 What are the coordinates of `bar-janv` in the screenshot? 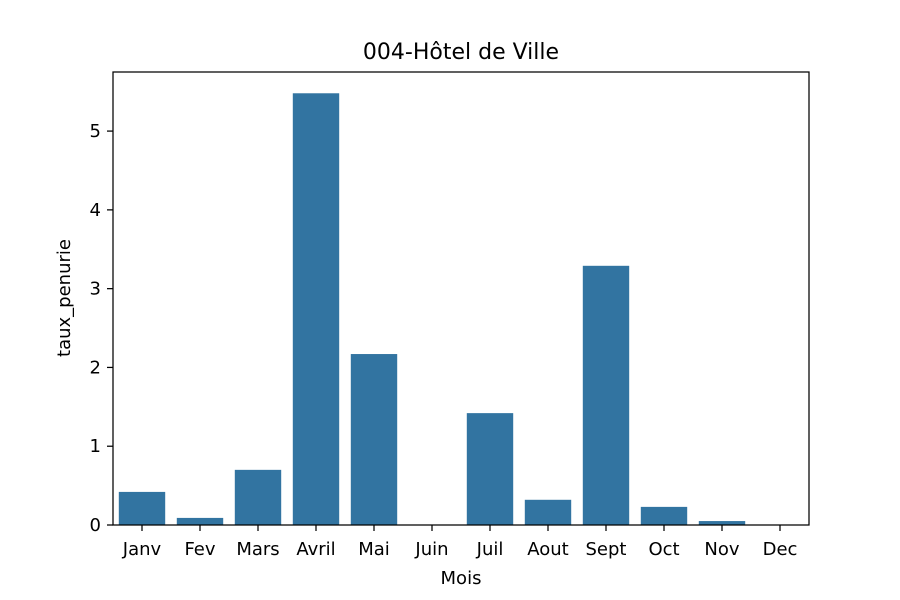 It's located at (142, 508).